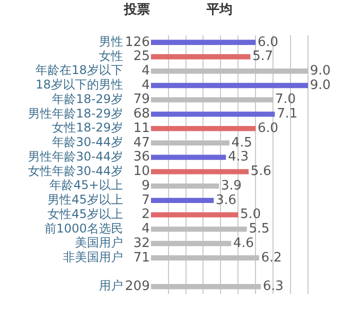  What do you see at coordinates (141, 243) in the screenshot?
I see `text: 32` at bounding box center [141, 243].